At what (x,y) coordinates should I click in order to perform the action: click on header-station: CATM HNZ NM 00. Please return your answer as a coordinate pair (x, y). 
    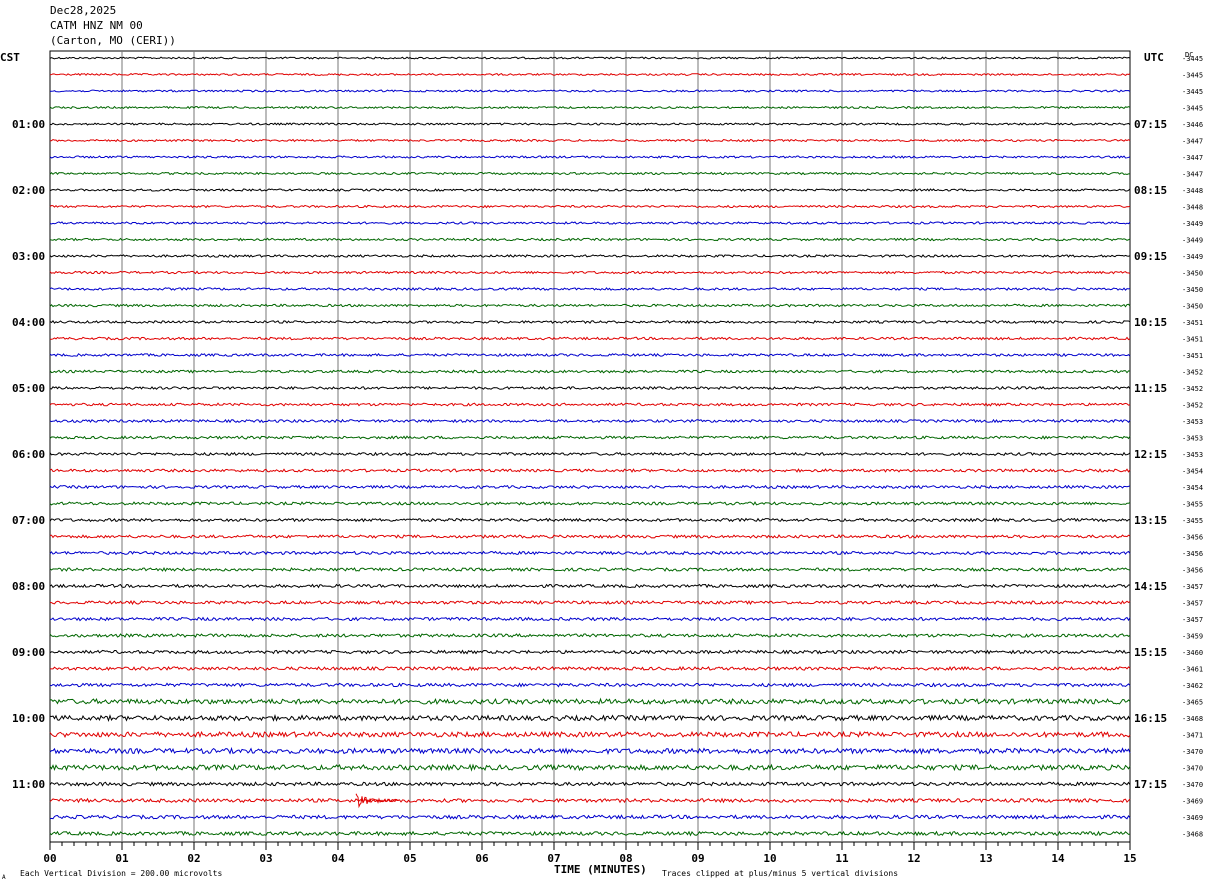
    Looking at the image, I should click on (96, 25).